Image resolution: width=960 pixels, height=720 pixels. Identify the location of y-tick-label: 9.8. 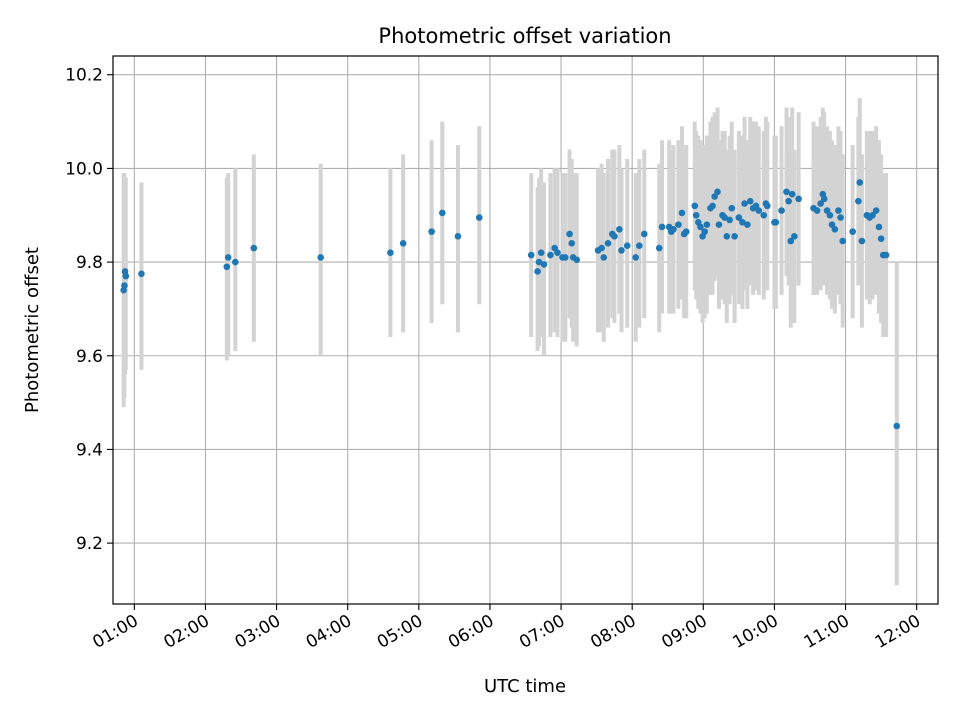
(89, 263).